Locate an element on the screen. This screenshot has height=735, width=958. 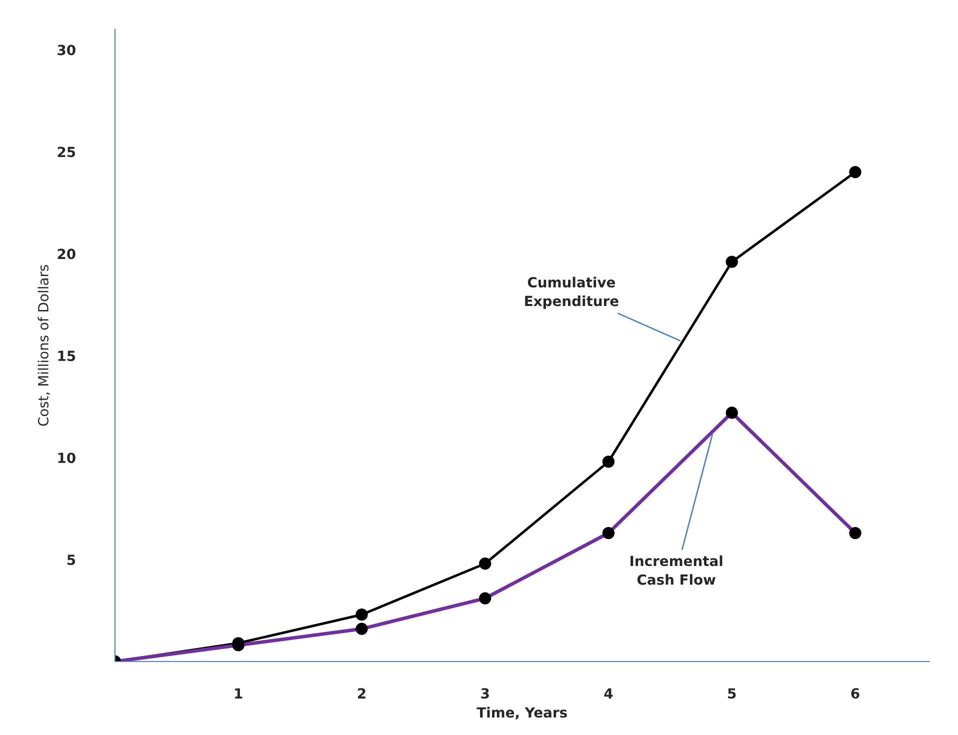
x-axis-title: Time, Years is located at coordinates (521, 713).